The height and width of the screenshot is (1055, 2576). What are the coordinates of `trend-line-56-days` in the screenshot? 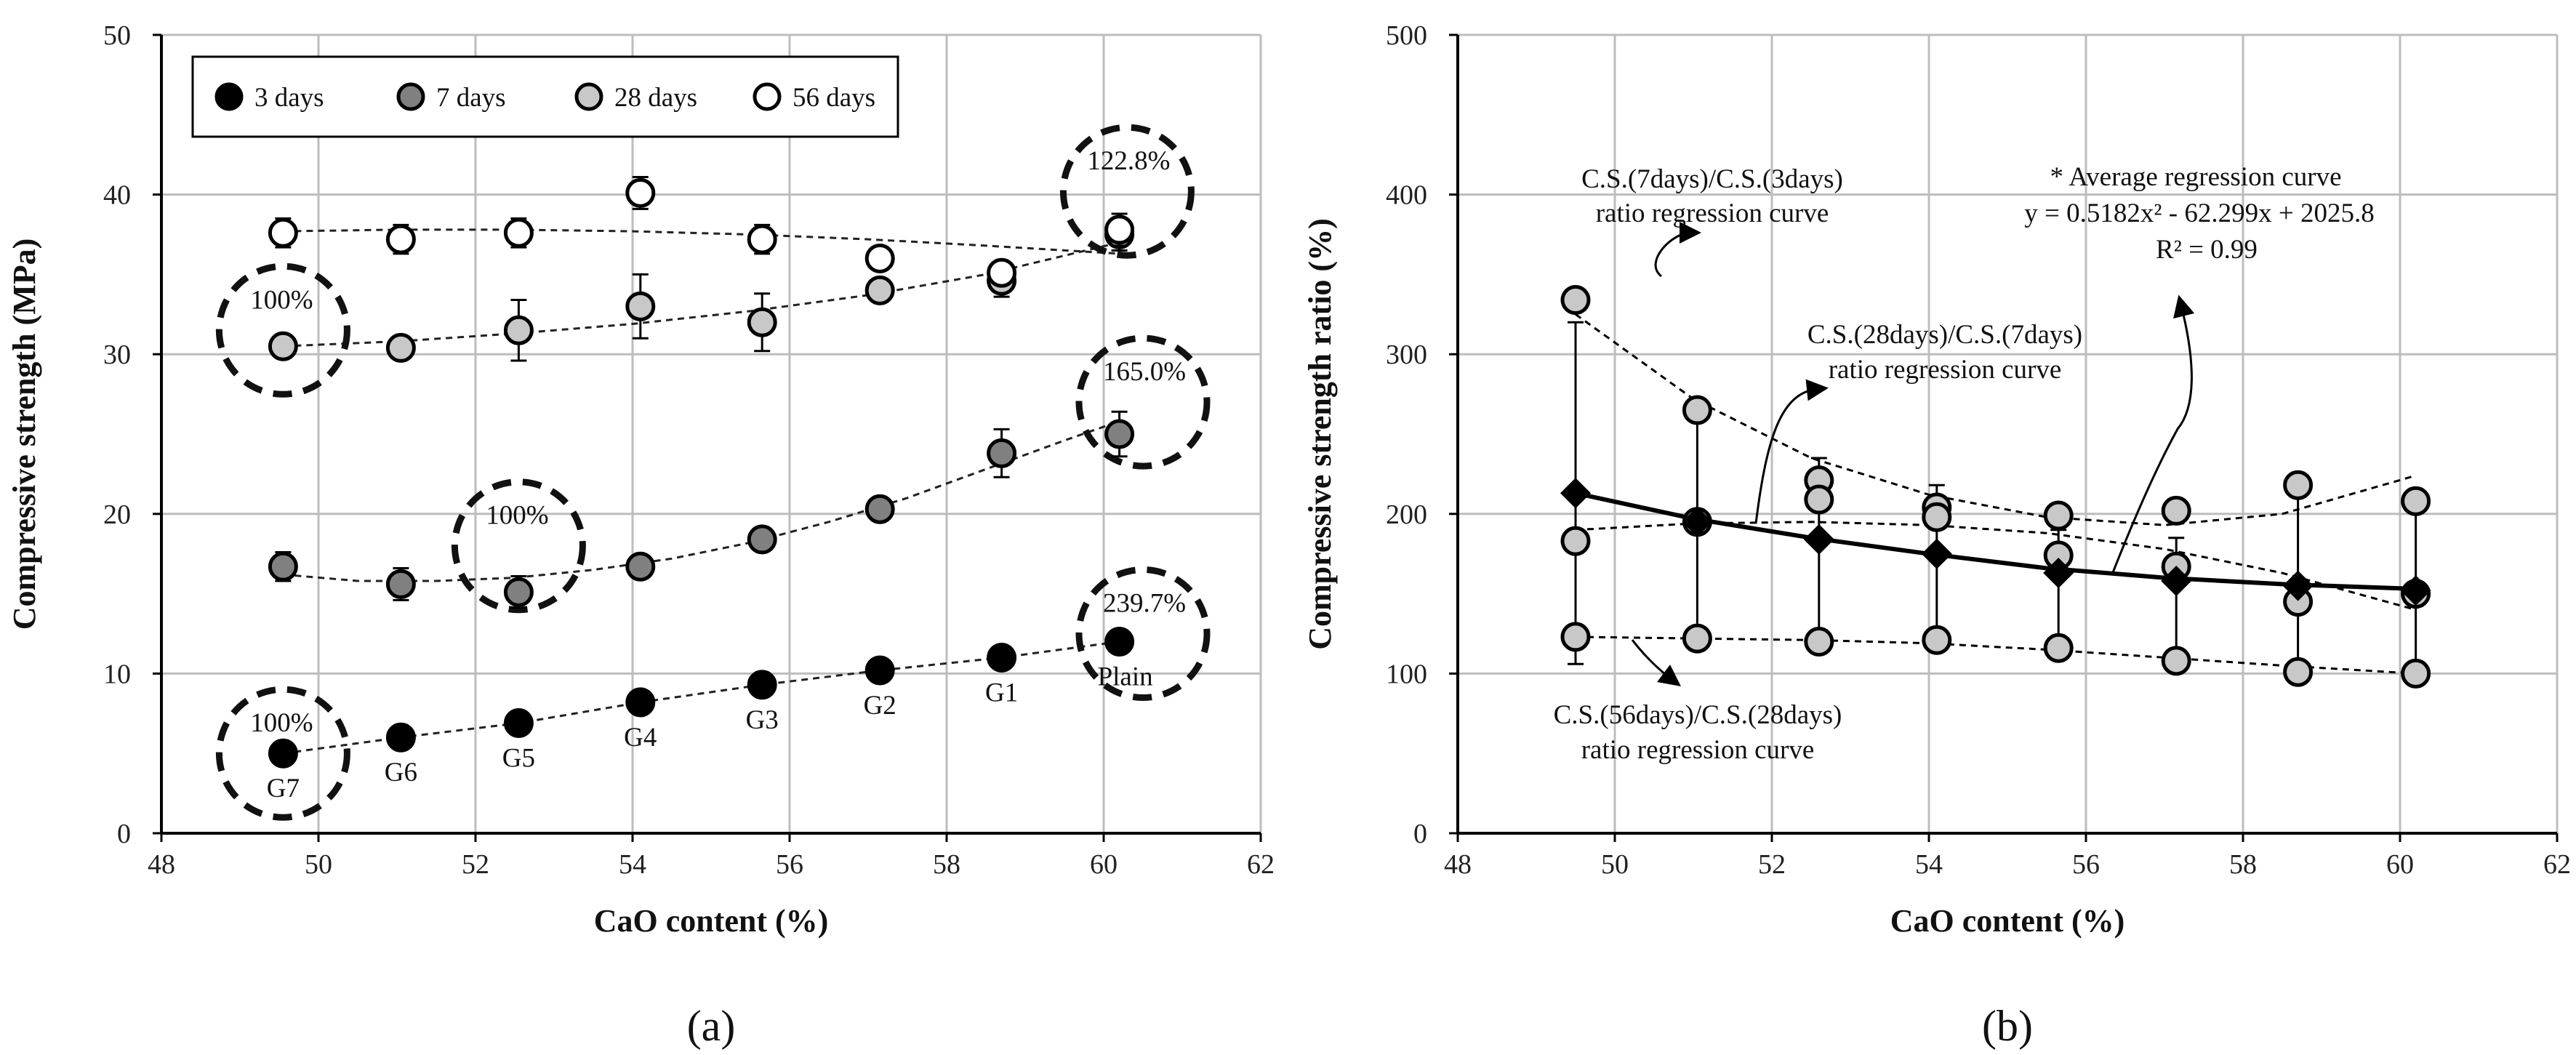 It's located at (702, 241).